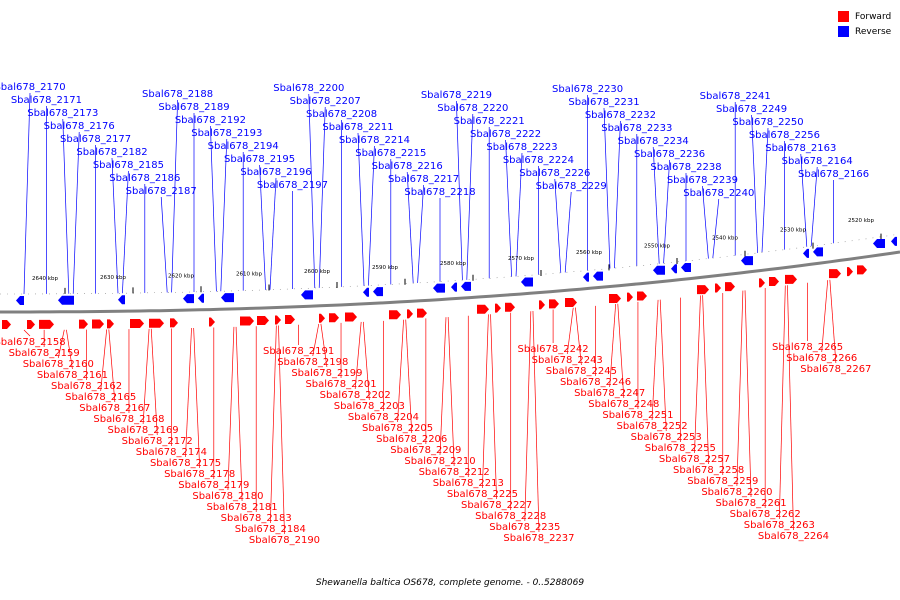 The image size is (900, 600). I want to click on gene-label: Sbal678_2199, so click(326, 373).